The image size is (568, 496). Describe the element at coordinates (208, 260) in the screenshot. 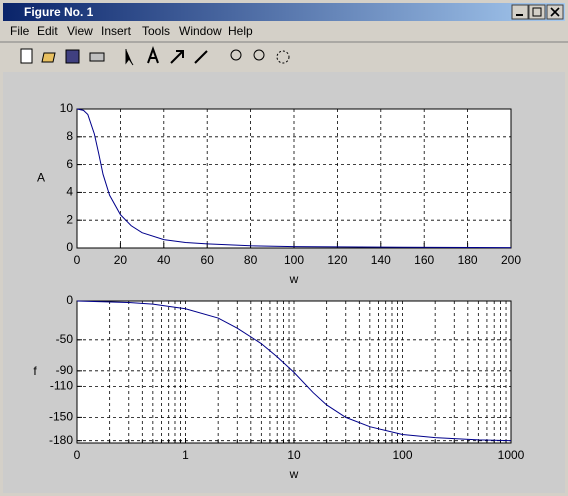

I see `x-tick-label: 60` at that location.